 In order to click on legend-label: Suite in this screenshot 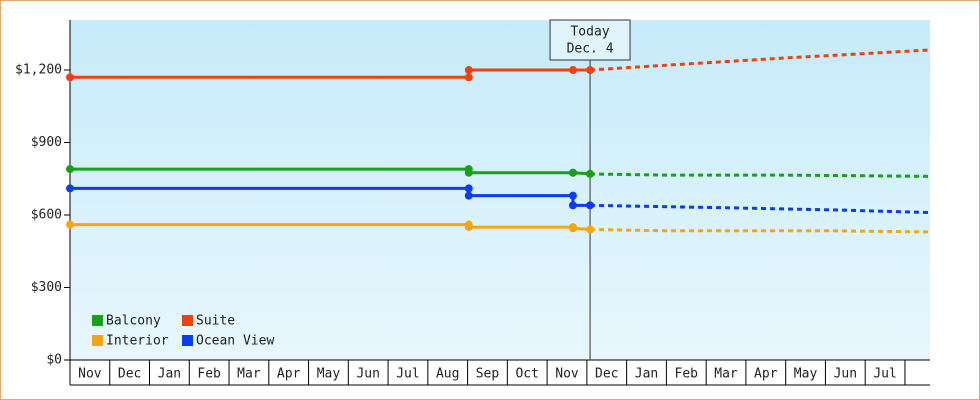, I will do `click(215, 321)`.